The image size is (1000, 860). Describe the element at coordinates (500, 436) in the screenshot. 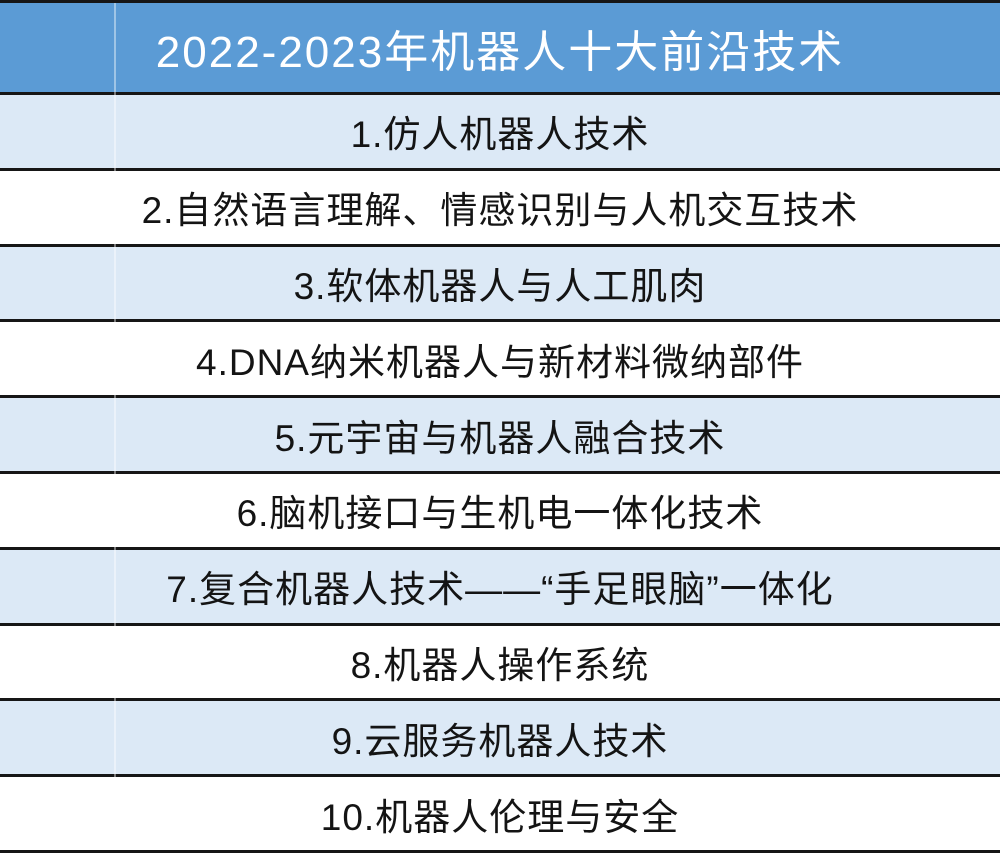

I see `table-row-5: 5.元宇宙与机器人融合技术` at that location.